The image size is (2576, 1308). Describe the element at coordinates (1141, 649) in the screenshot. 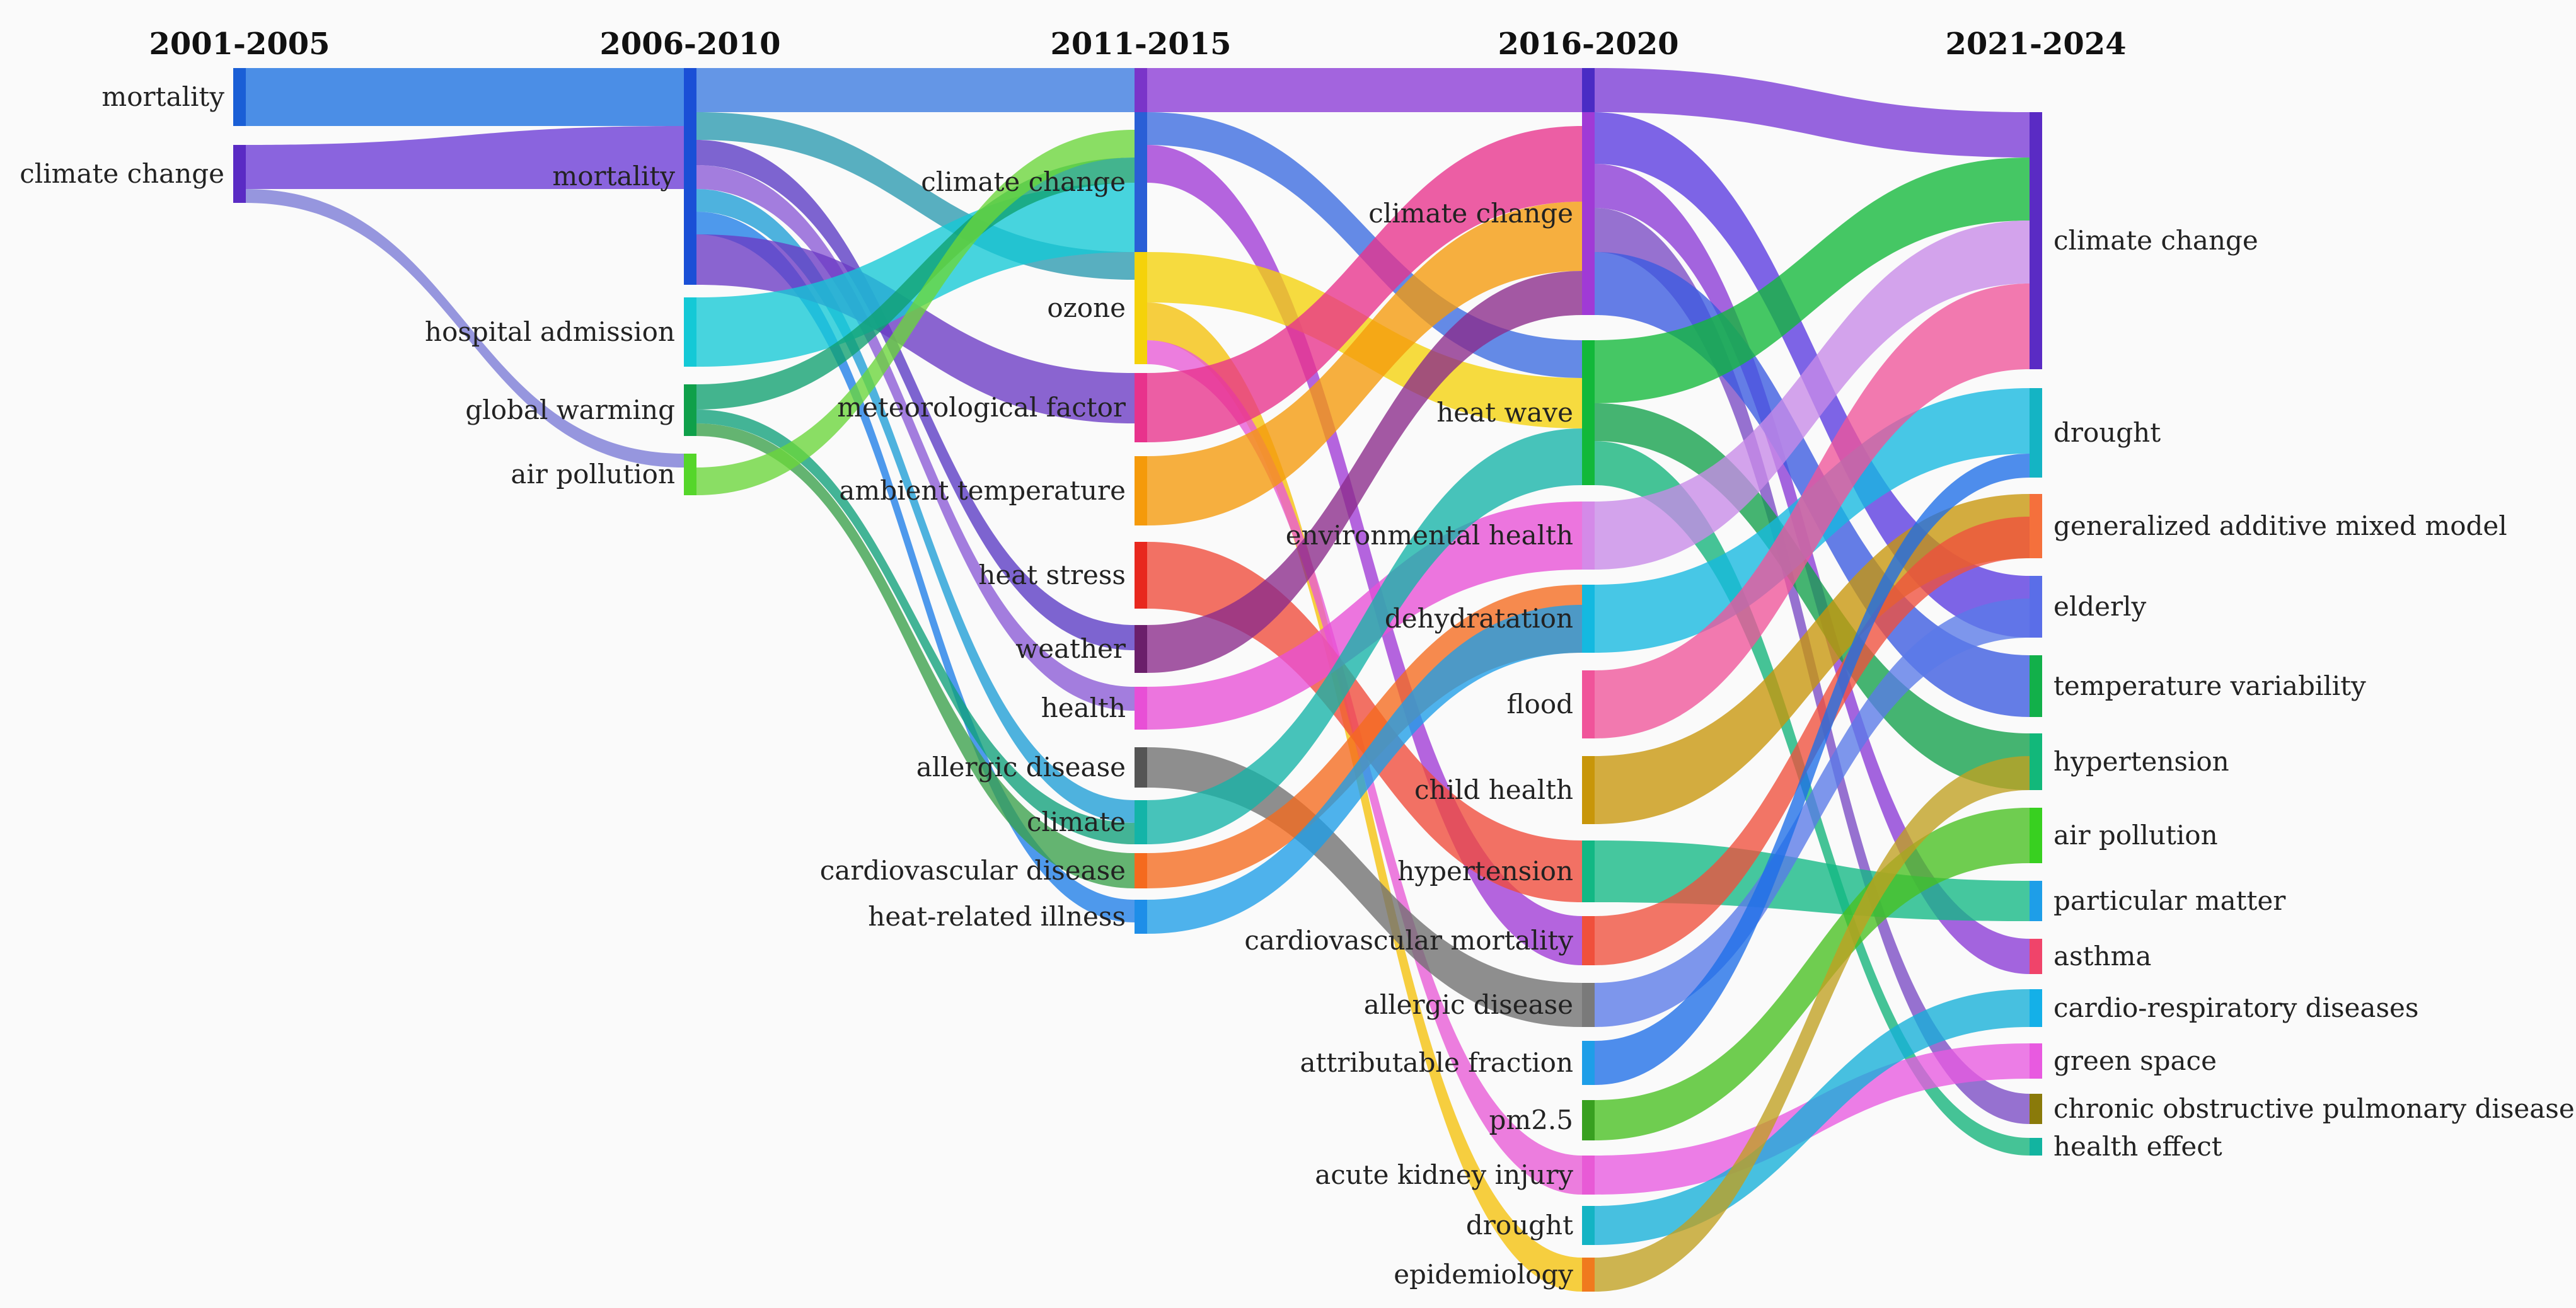

I see `node-bar-c2-weather` at that location.